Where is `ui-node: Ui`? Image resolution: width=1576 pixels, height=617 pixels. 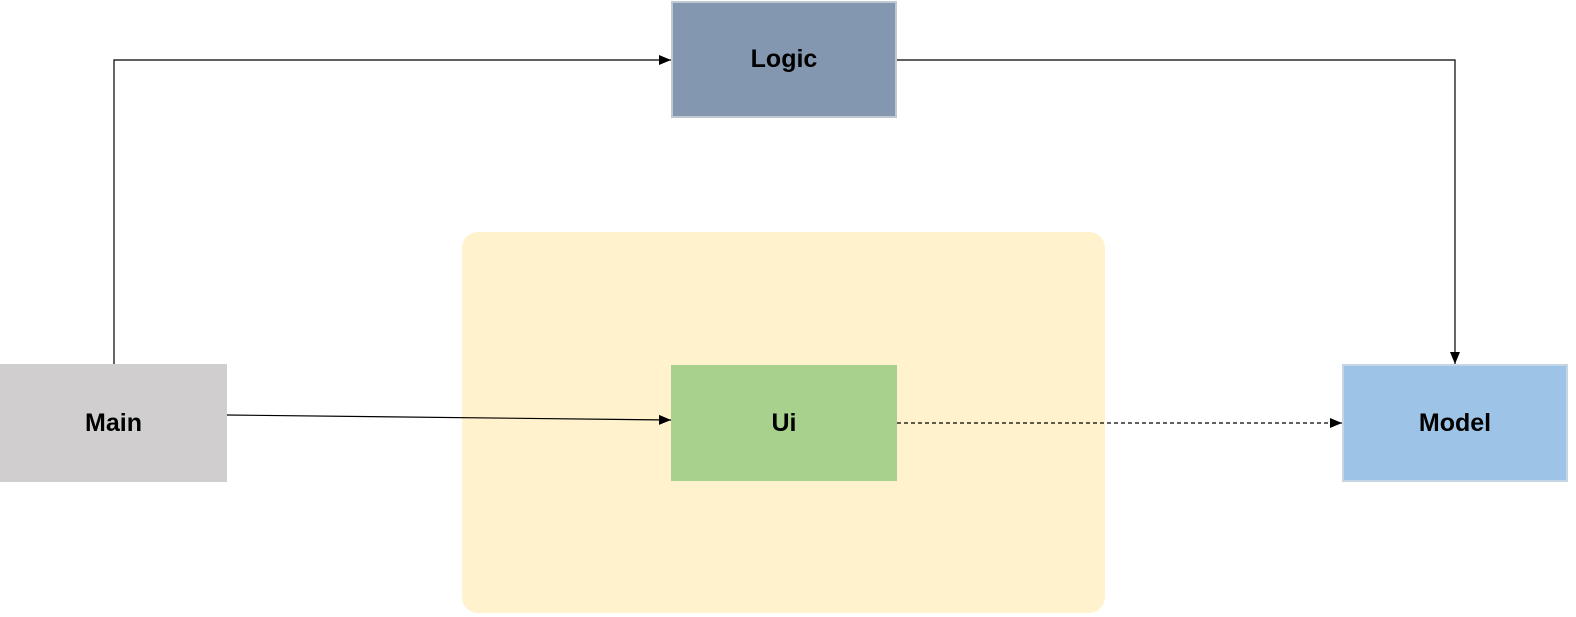 ui-node: Ui is located at coordinates (784, 423).